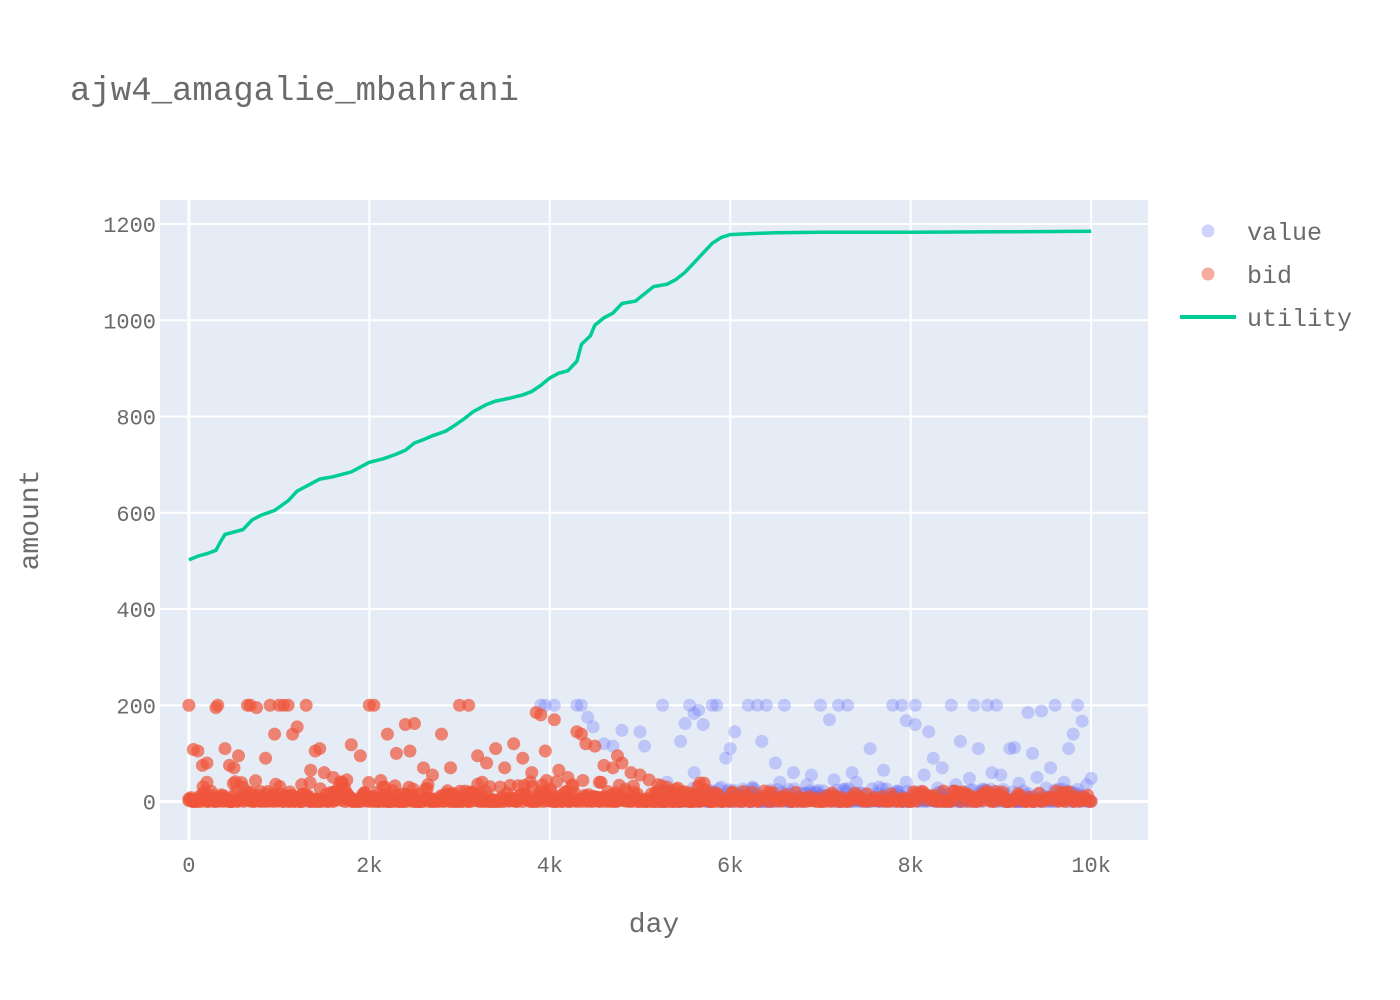  Describe the element at coordinates (129, 226) in the screenshot. I see `y-tick-label: 1200` at that location.